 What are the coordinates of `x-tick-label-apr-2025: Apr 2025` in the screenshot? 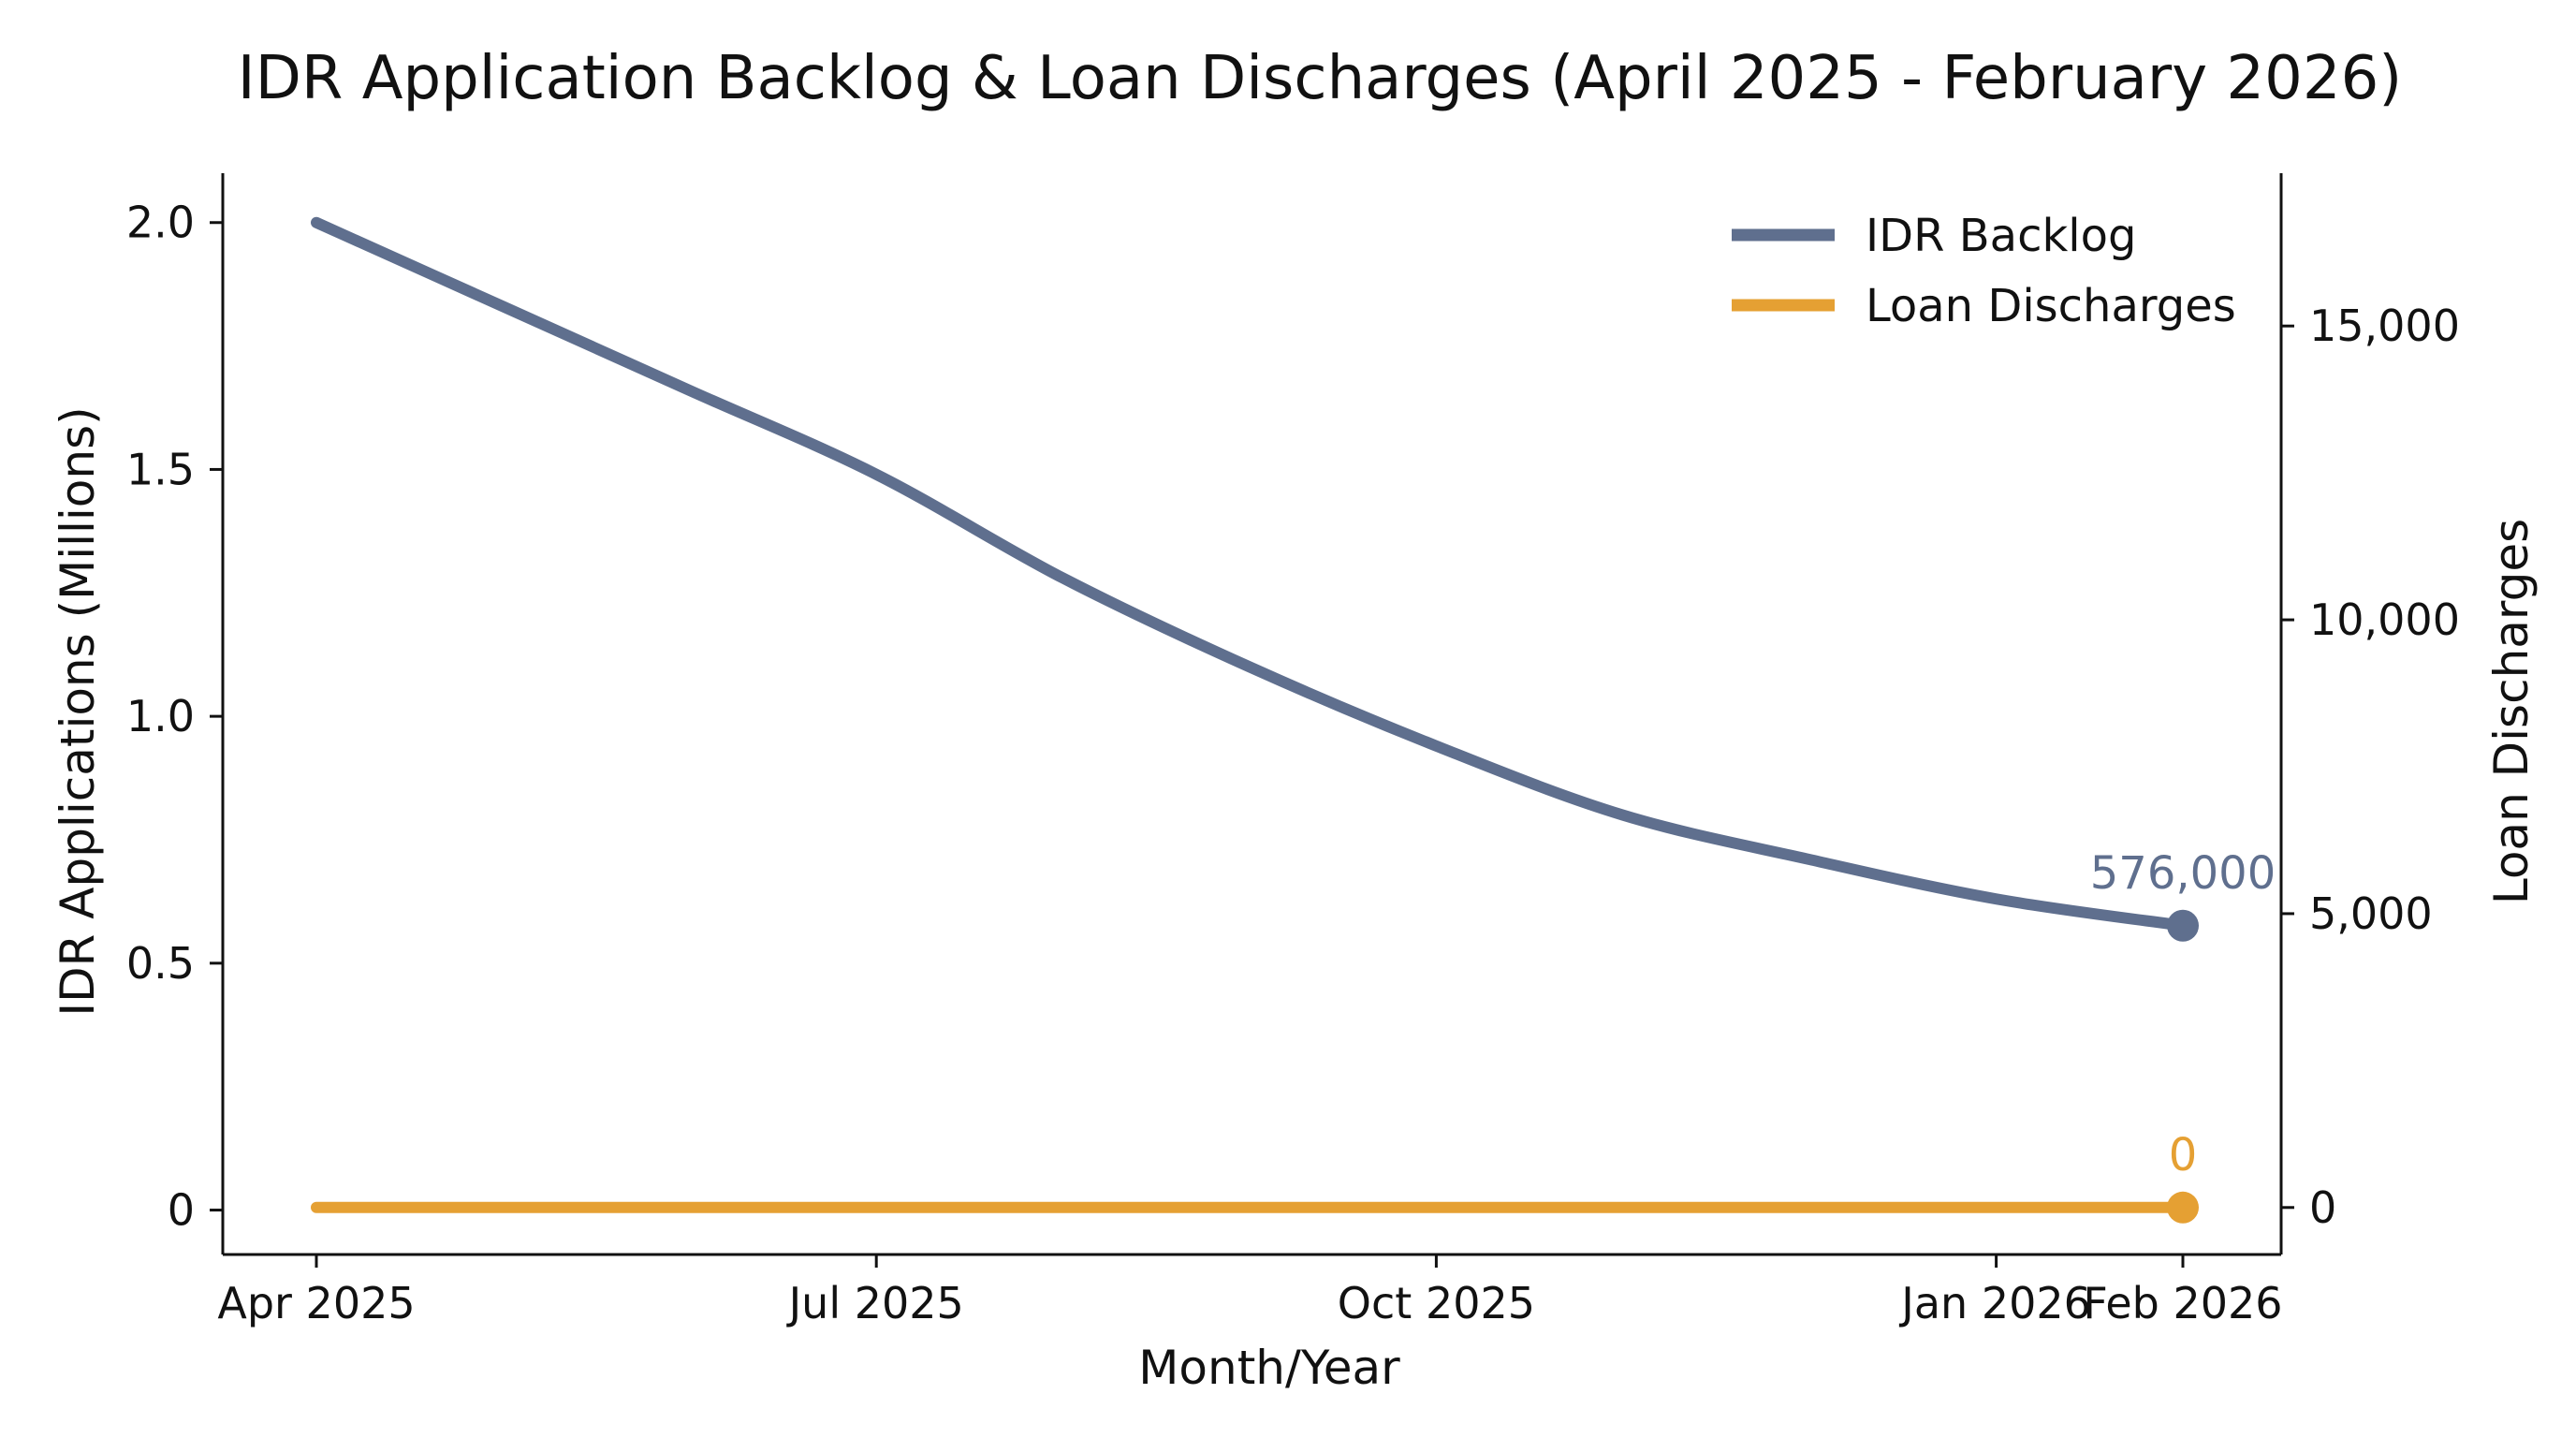 It's located at (316, 1303).